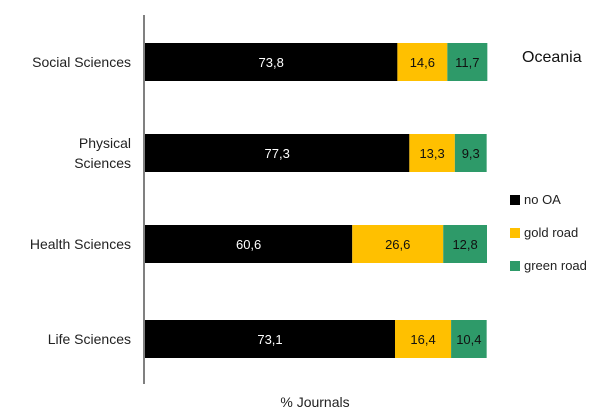 This screenshot has height=412, width=607. I want to click on value-label-social-sciences-gold-road: 14,6, so click(422, 62).